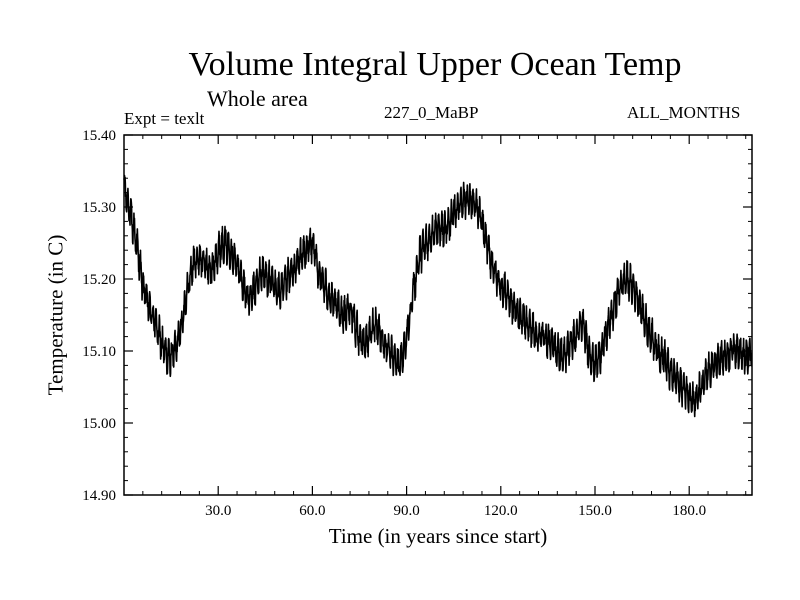 This screenshot has height=600, width=800. Describe the element at coordinates (99, 280) in the screenshot. I see `y-tick-label: 15.20` at that location.